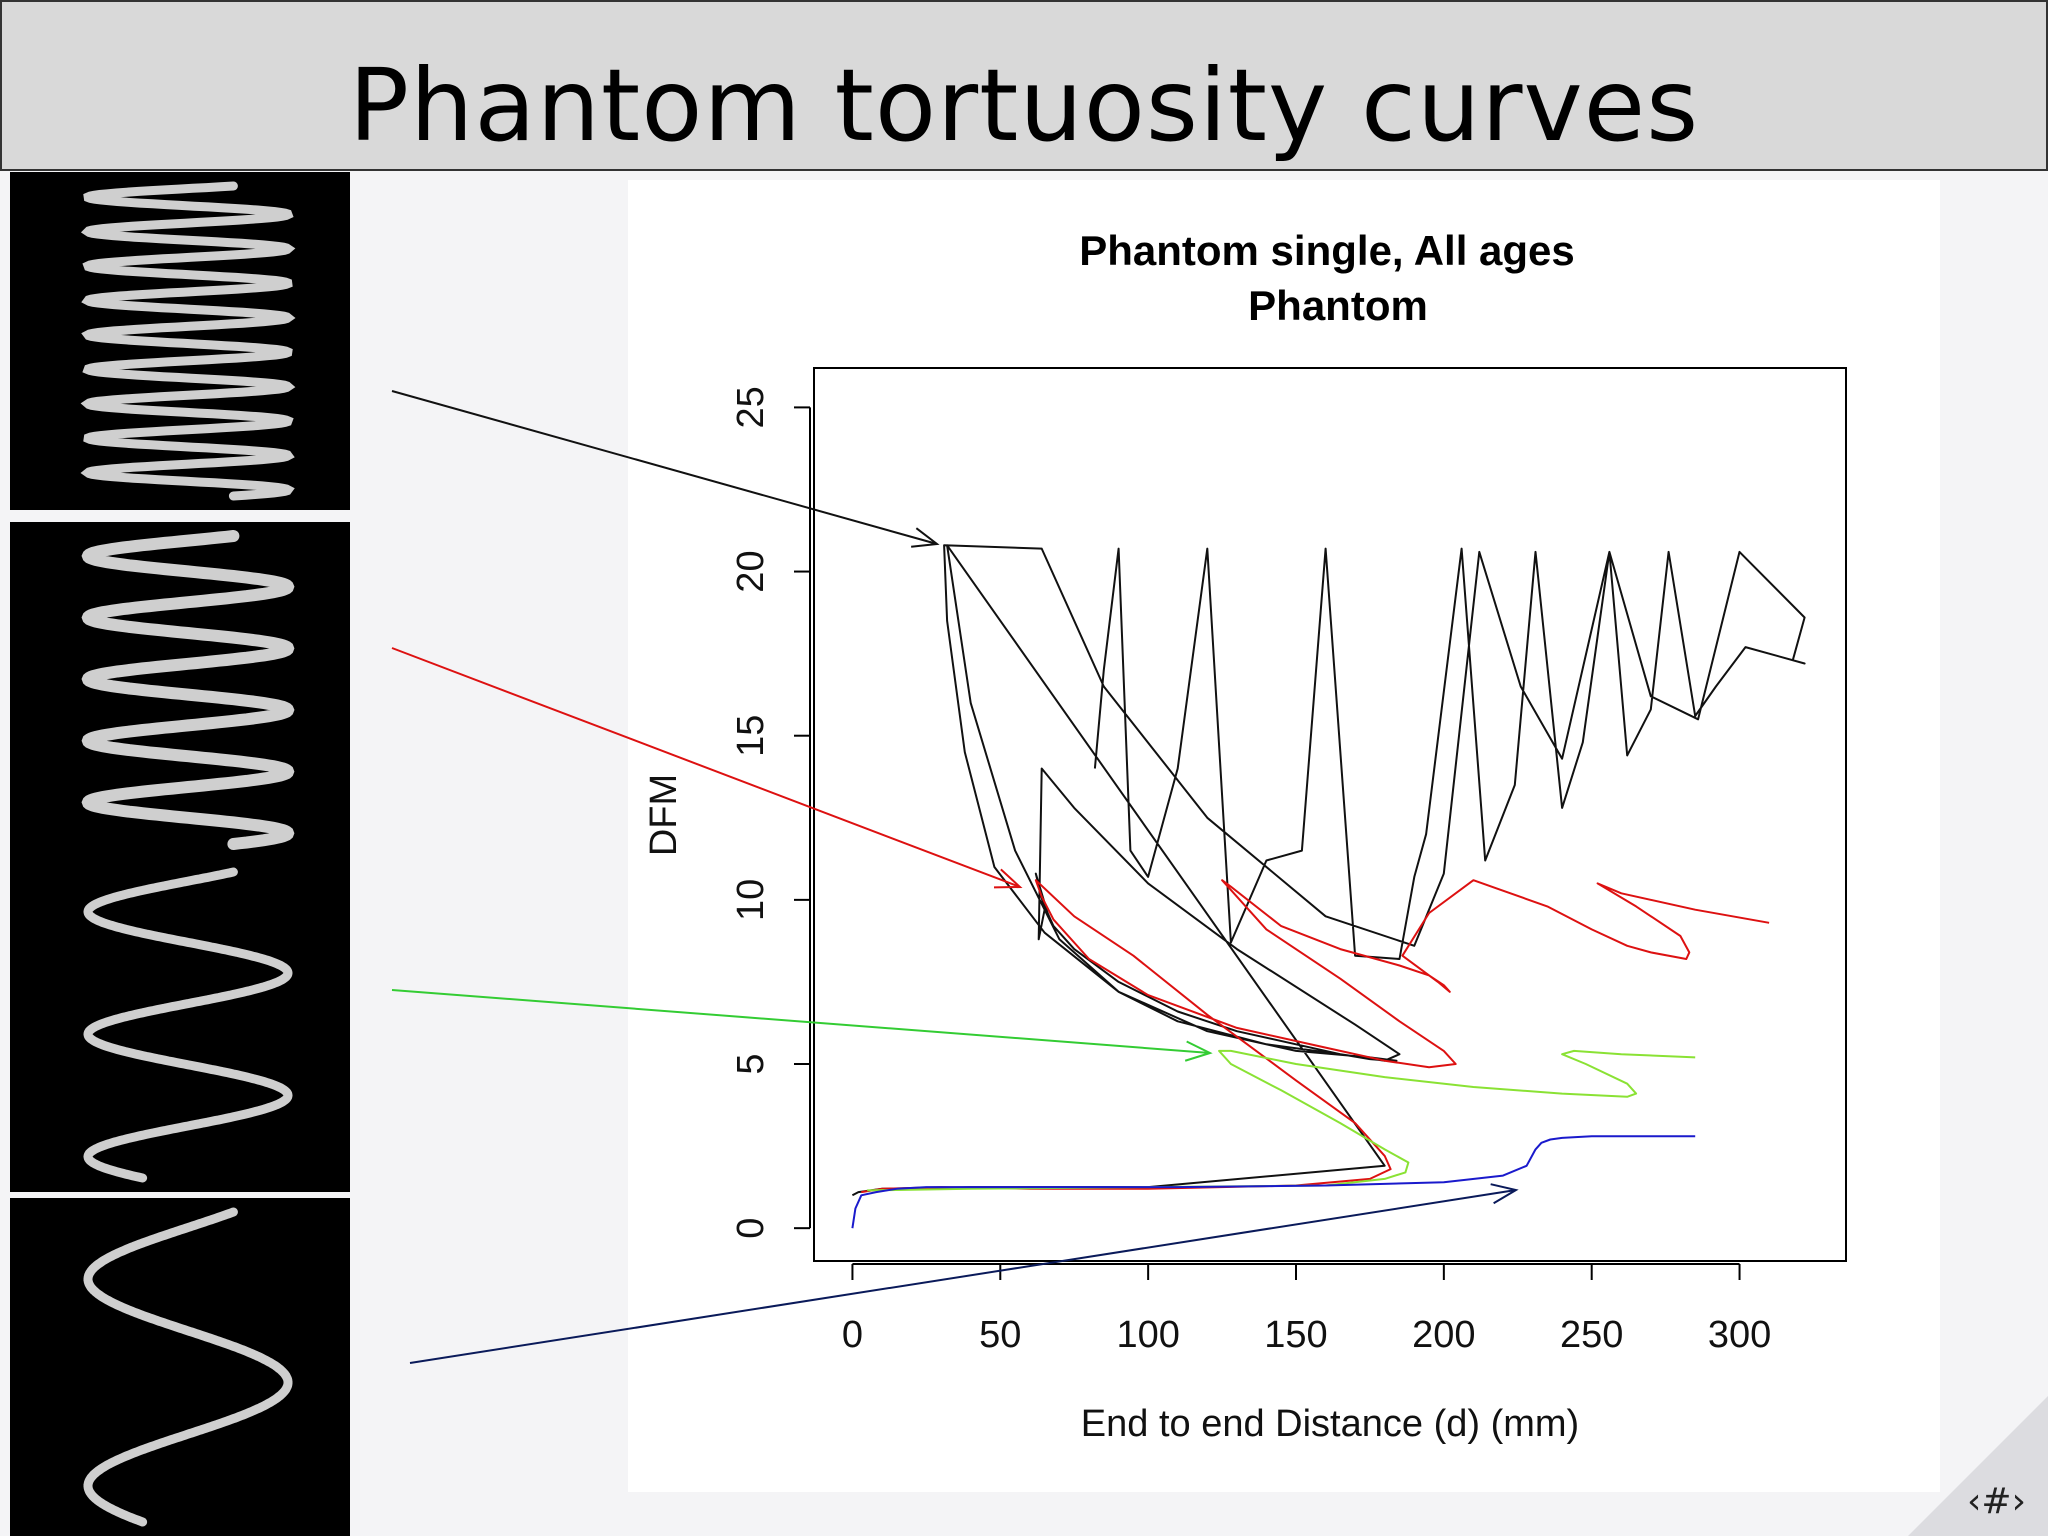 The height and width of the screenshot is (1536, 2048). I want to click on x-axis-label: End to end Distance (d) (mm), so click(1330, 1424).